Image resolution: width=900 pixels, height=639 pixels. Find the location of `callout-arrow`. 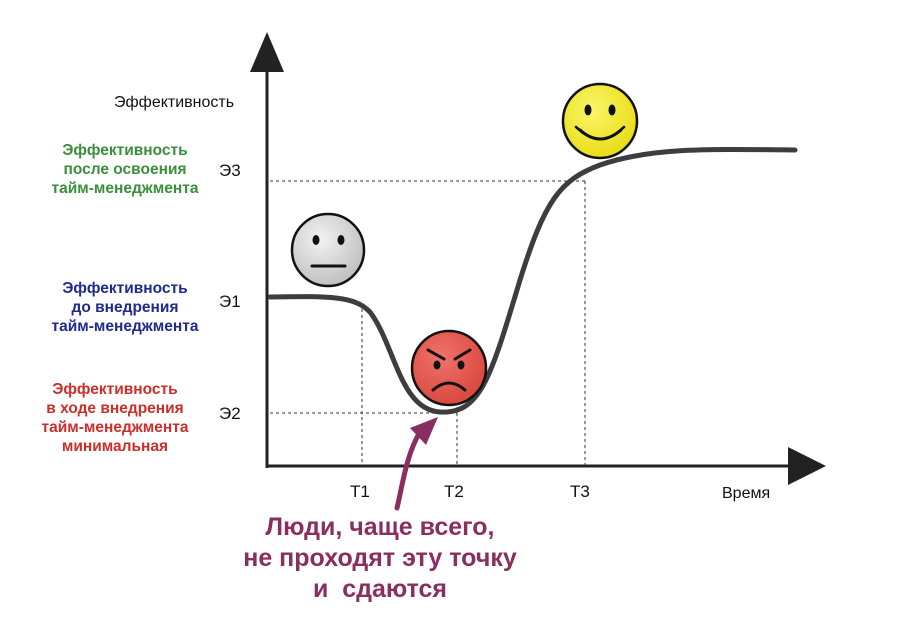

callout-arrow is located at coordinates (416, 464).